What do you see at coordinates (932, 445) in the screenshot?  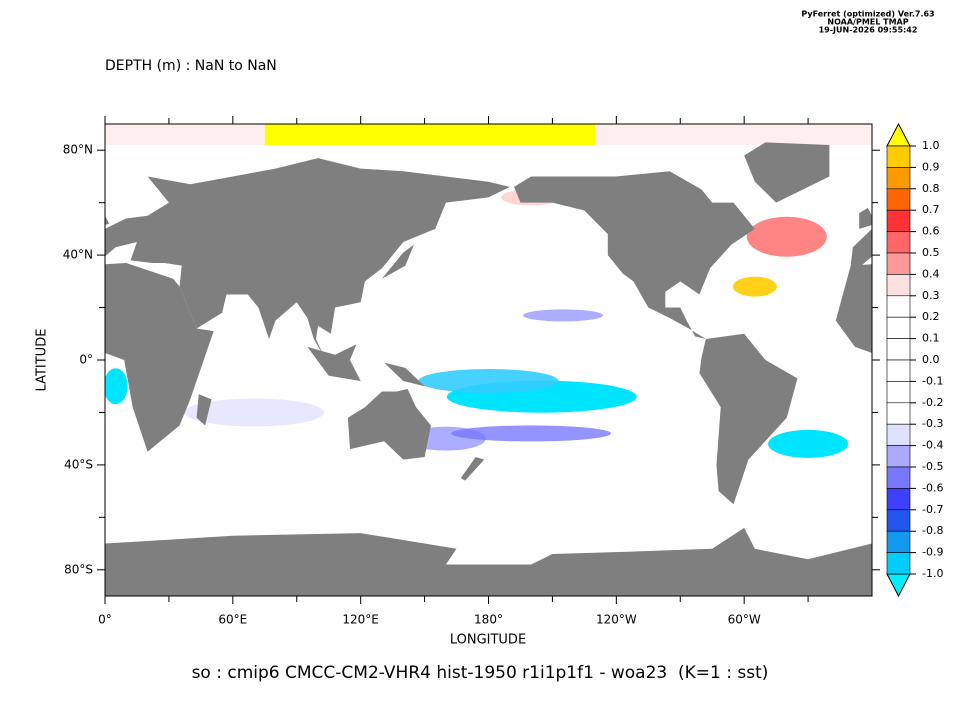 I see `colorbar-label: -0.4` at bounding box center [932, 445].